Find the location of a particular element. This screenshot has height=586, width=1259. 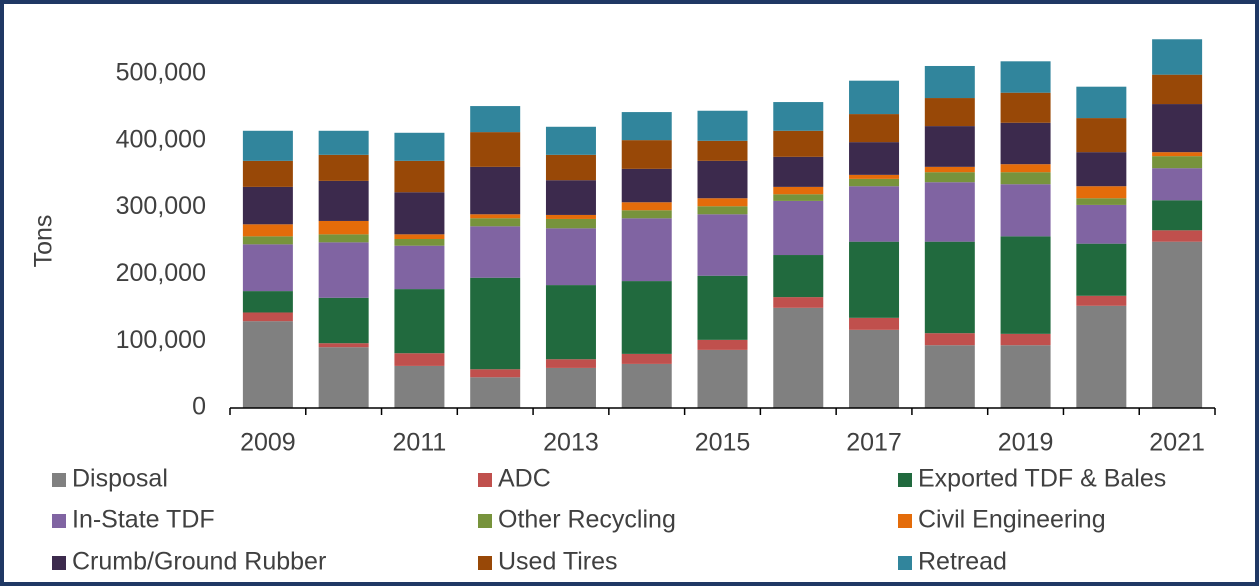

legend-label: Exported TDF & Bales is located at coordinates (1042, 479).